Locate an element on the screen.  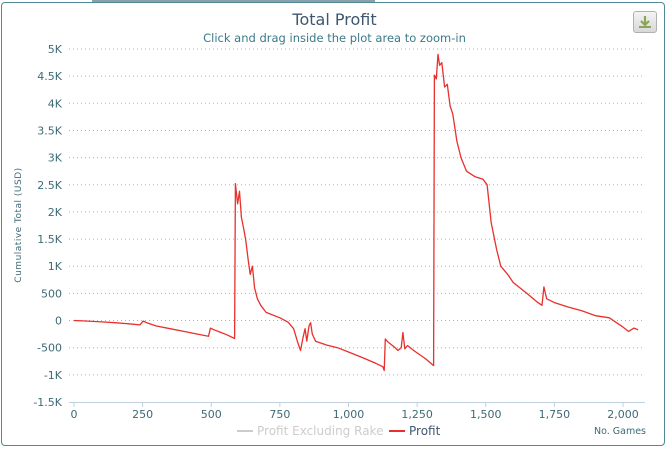
y-tick-label: 4.5K is located at coordinates (49, 76).